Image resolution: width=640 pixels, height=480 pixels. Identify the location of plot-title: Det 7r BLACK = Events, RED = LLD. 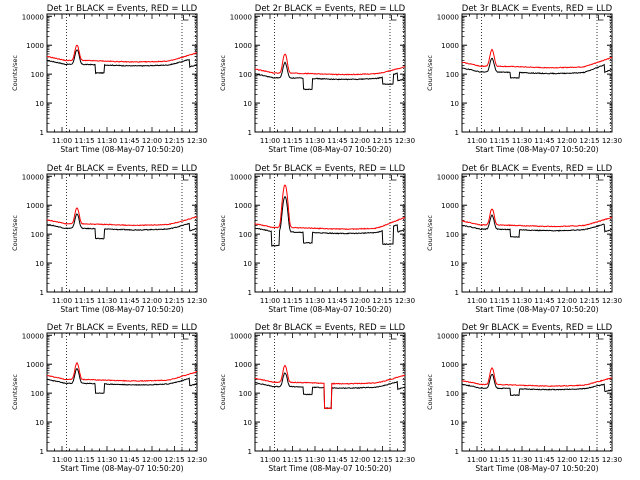
(122, 328).